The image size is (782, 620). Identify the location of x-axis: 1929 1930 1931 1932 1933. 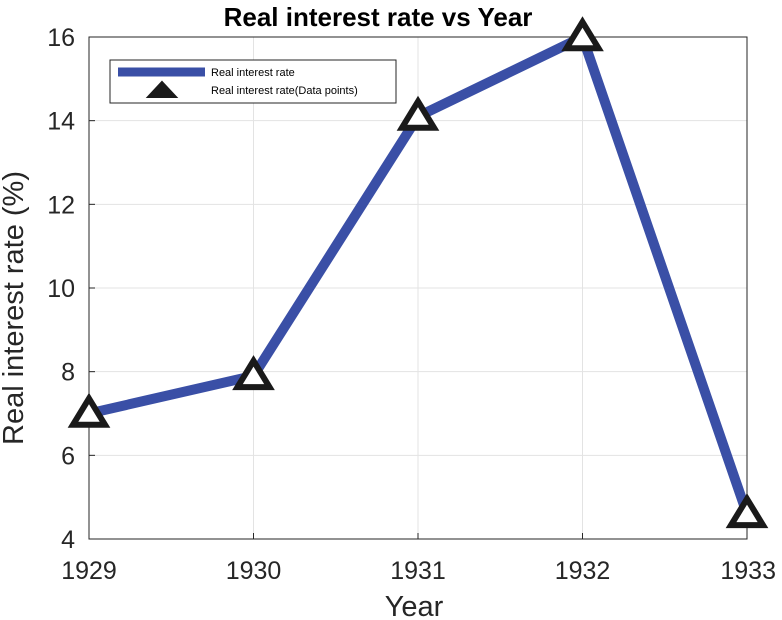
(418, 559).